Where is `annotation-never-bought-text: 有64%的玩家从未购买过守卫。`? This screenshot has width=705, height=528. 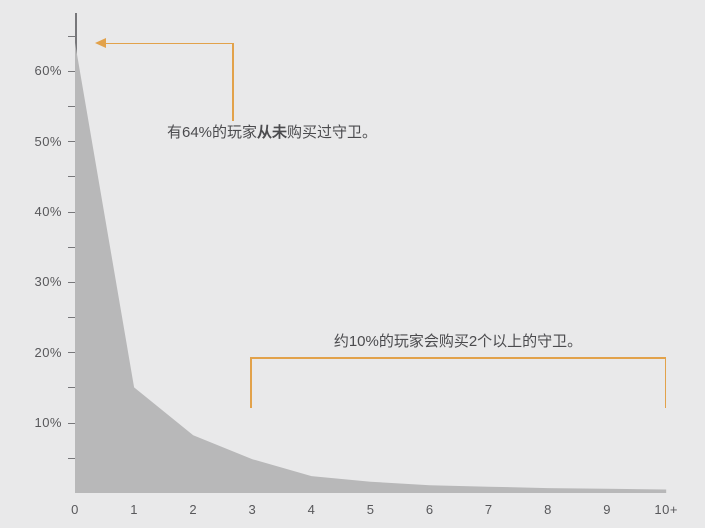 annotation-never-bought-text: 有64%的玩家从未购买过守卫。 is located at coordinates (272, 133).